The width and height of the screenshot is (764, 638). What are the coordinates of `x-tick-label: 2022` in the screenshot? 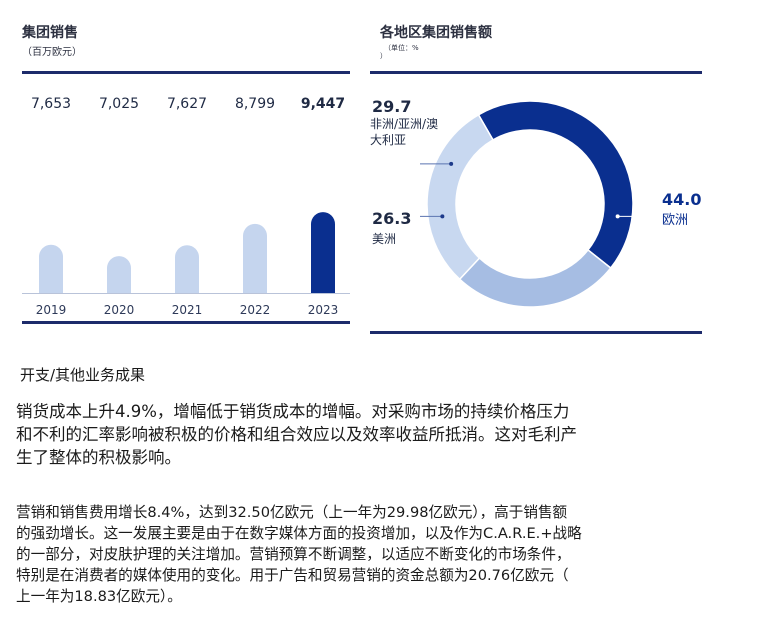 It's located at (255, 310).